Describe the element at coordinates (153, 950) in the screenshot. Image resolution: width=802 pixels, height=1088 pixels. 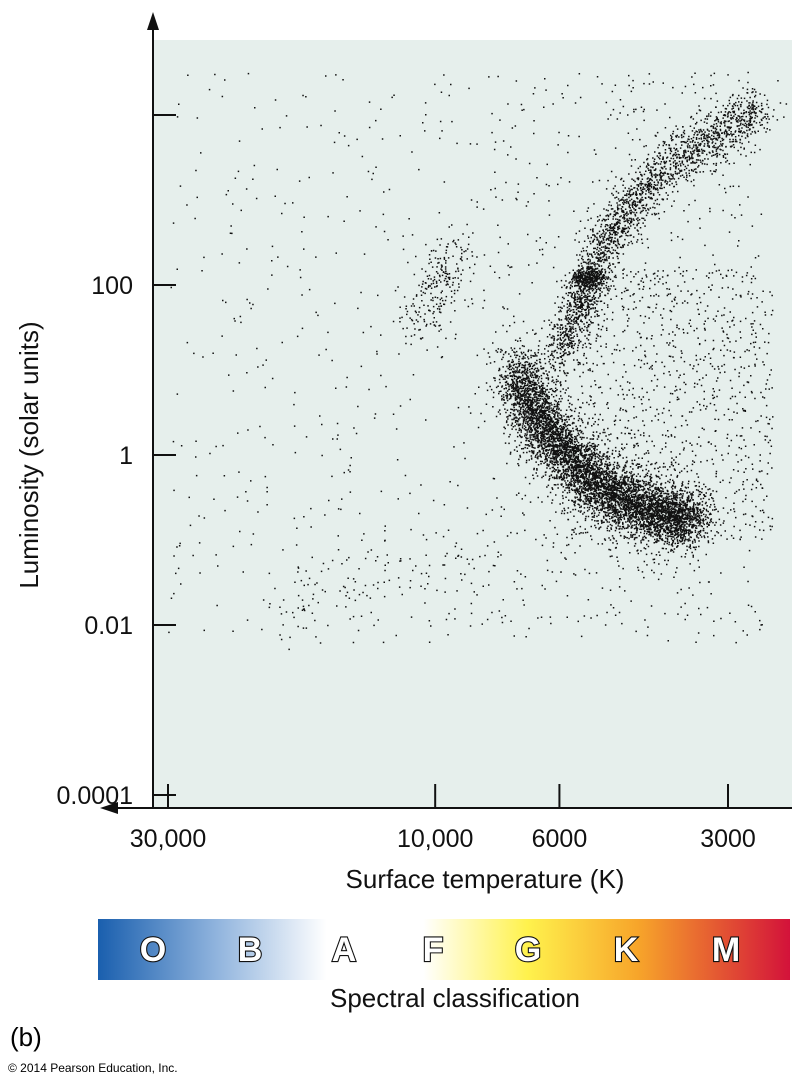
I see `spectral-class-o: O` at that location.